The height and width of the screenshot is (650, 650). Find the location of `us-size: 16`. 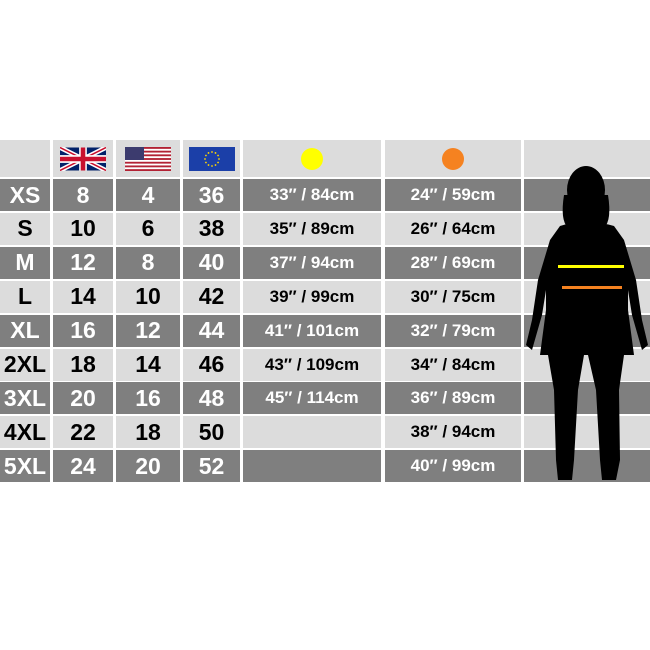

us-size: 16 is located at coordinates (148, 398).